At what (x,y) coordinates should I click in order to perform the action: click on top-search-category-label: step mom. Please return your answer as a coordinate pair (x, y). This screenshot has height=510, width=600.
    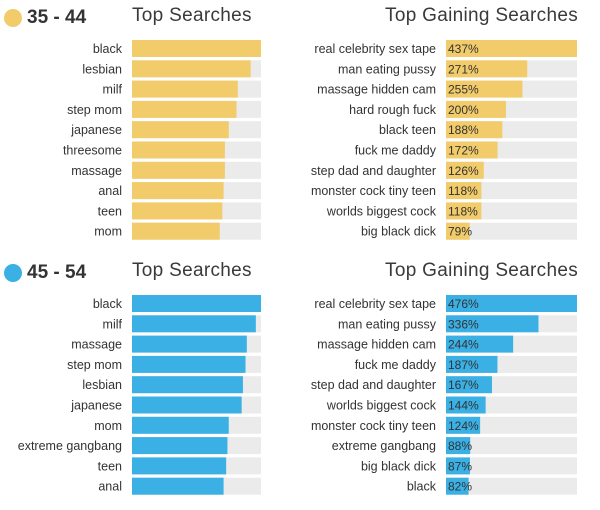
    Looking at the image, I should click on (94, 110).